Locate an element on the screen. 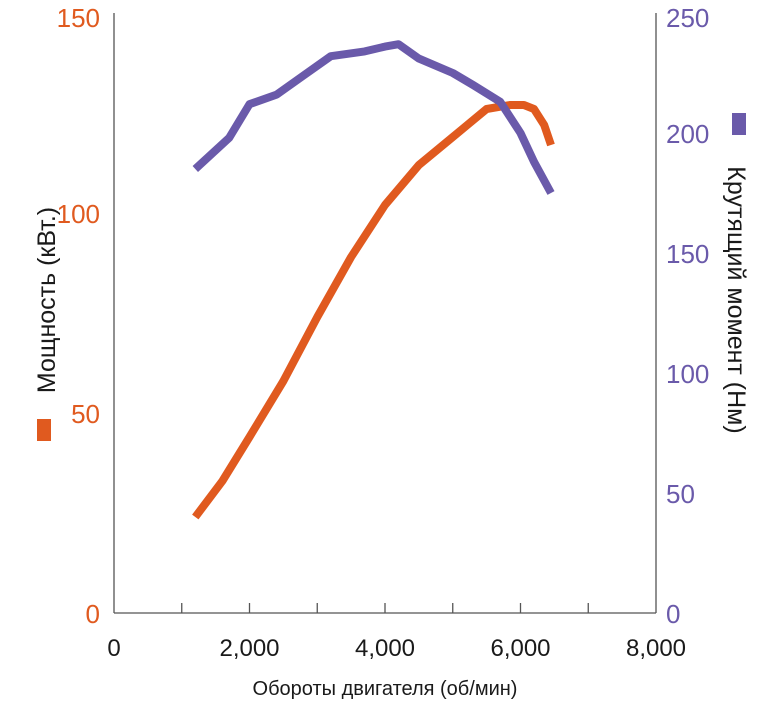 Image resolution: width=771 pixels, height=720 pixels. x-tick-label: 2,000 is located at coordinates (249, 648).